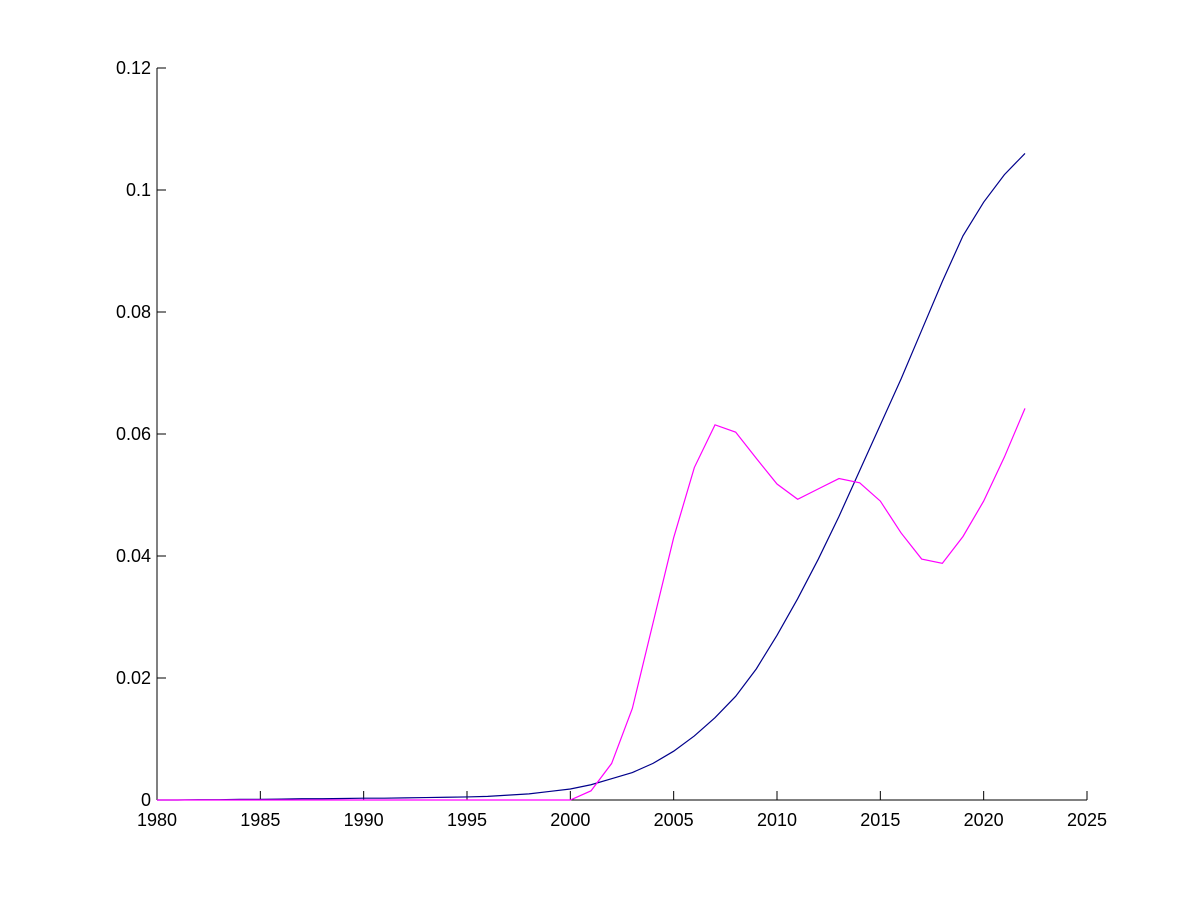 Image resolution: width=1200 pixels, height=900 pixels. Describe the element at coordinates (133, 678) in the screenshot. I see `y-tick-label: 0.02` at that location.